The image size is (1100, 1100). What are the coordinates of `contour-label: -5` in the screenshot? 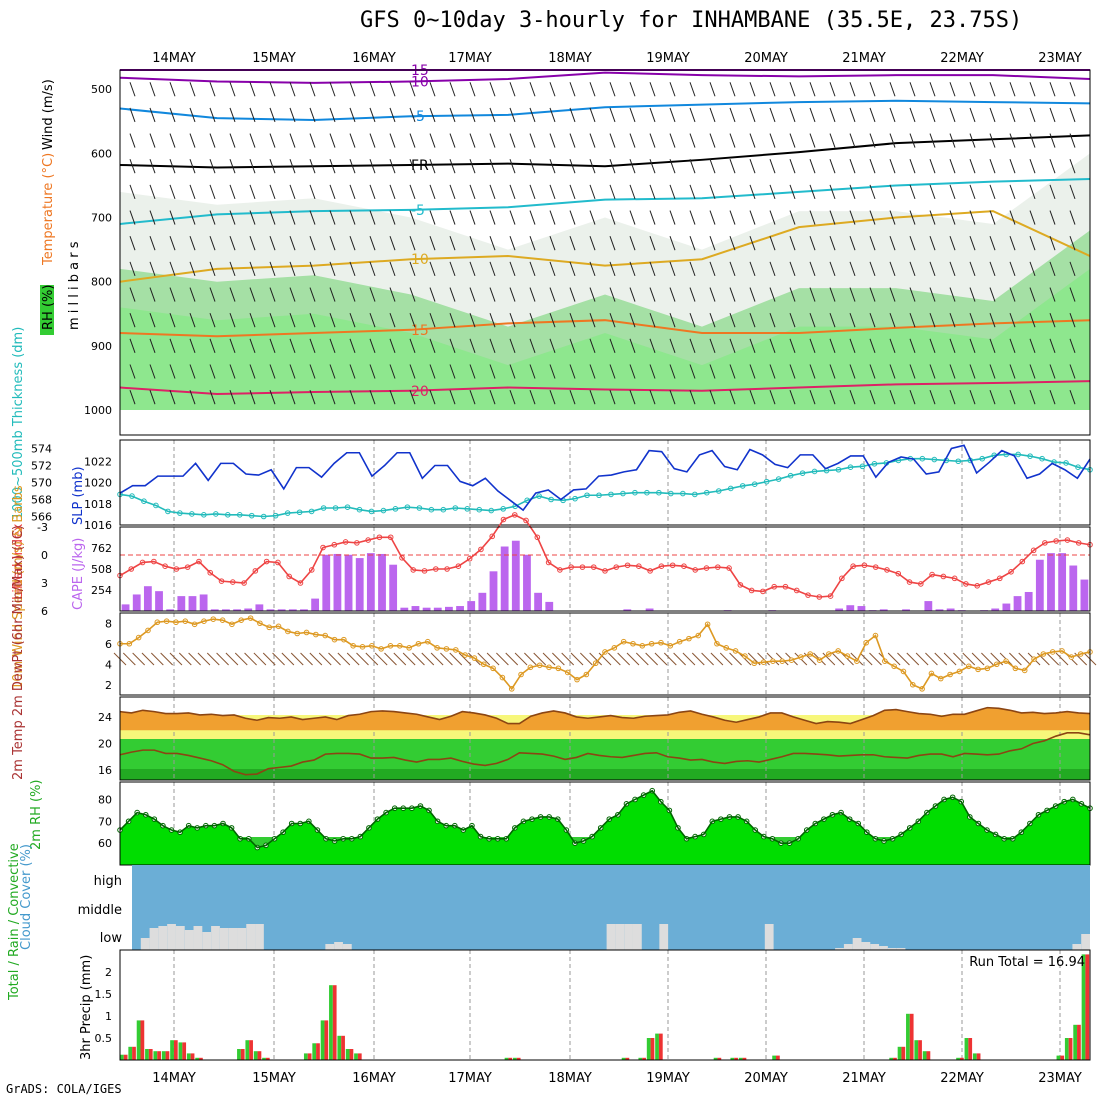 It's located at (418, 211).